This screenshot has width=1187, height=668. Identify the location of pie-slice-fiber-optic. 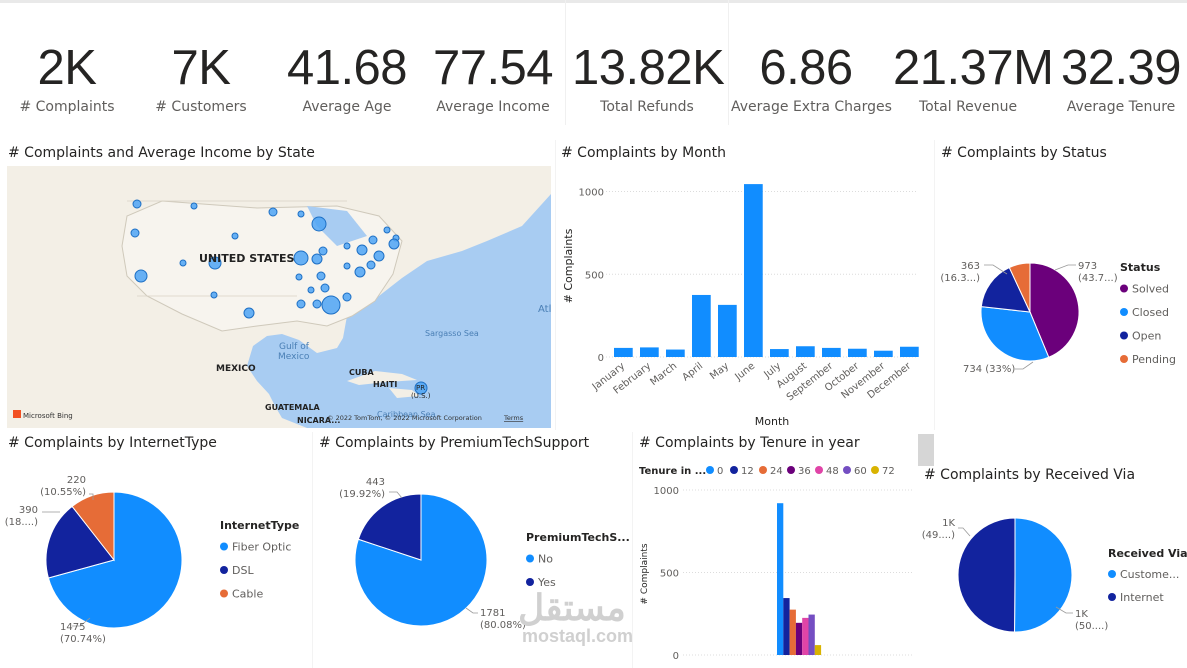
(115, 560).